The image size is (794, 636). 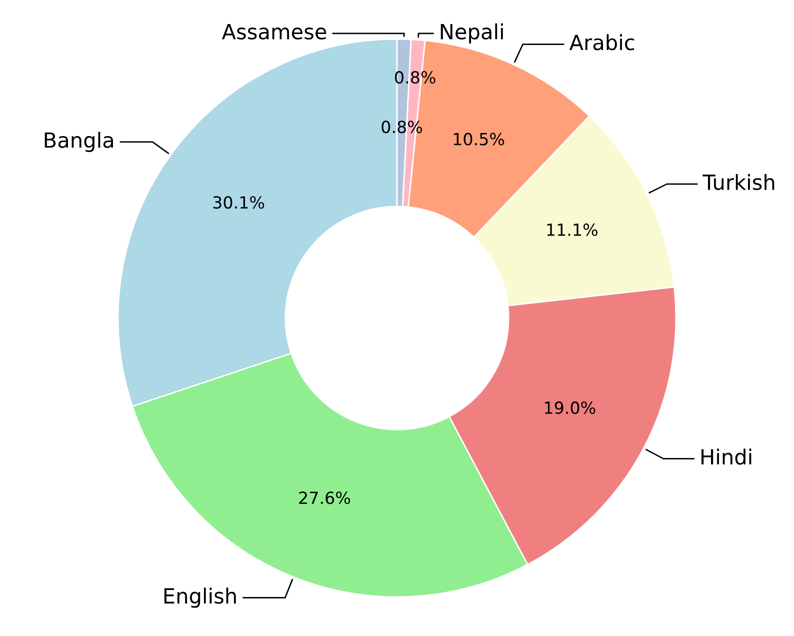 I want to click on slice-label: Assamese, so click(x=274, y=32).